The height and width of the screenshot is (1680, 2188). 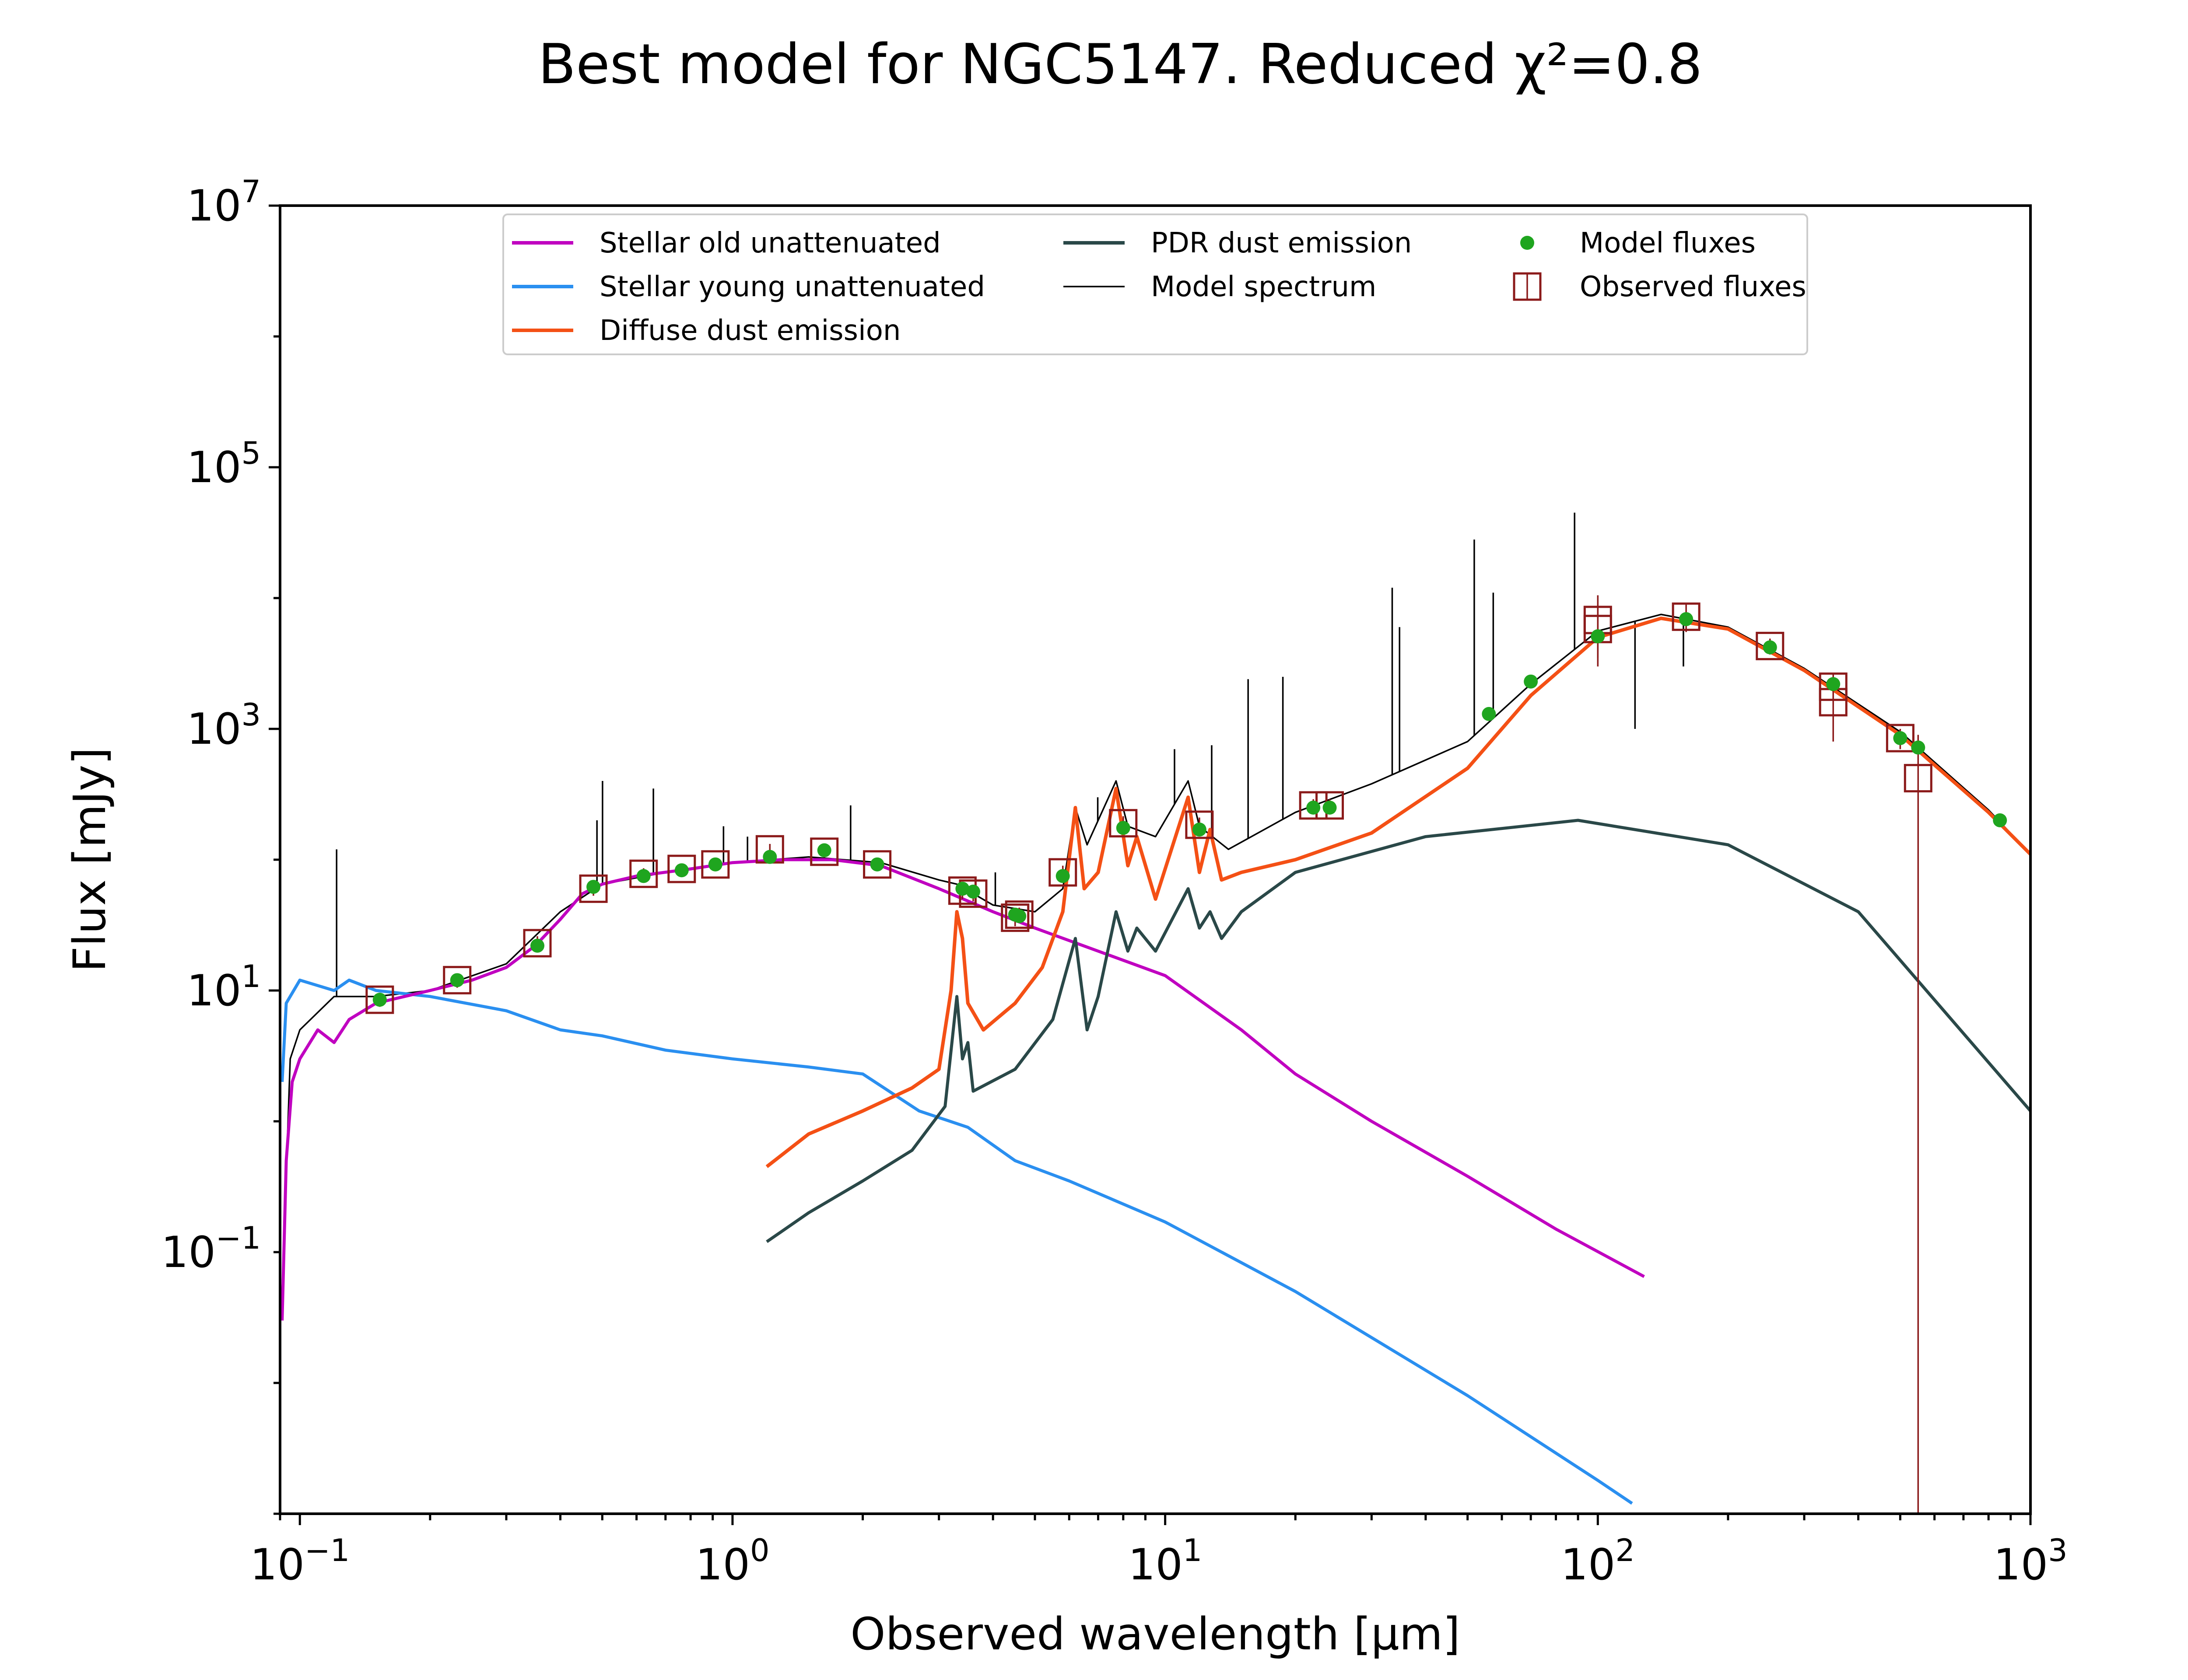 I want to click on legend-item-model-spectrum: Model spectrum, so click(x=1219, y=287).